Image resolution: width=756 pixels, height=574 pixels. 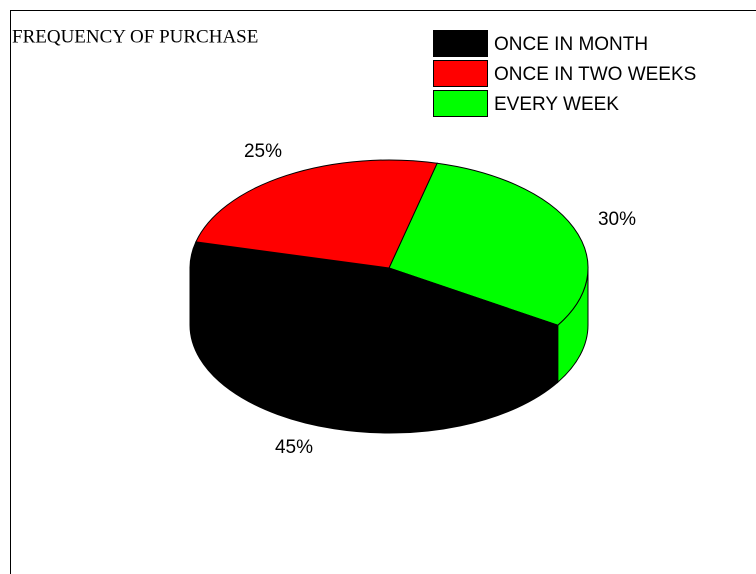 What do you see at coordinates (595, 74) in the screenshot?
I see `legend-label: ONCE IN TWO WEEKS` at bounding box center [595, 74].